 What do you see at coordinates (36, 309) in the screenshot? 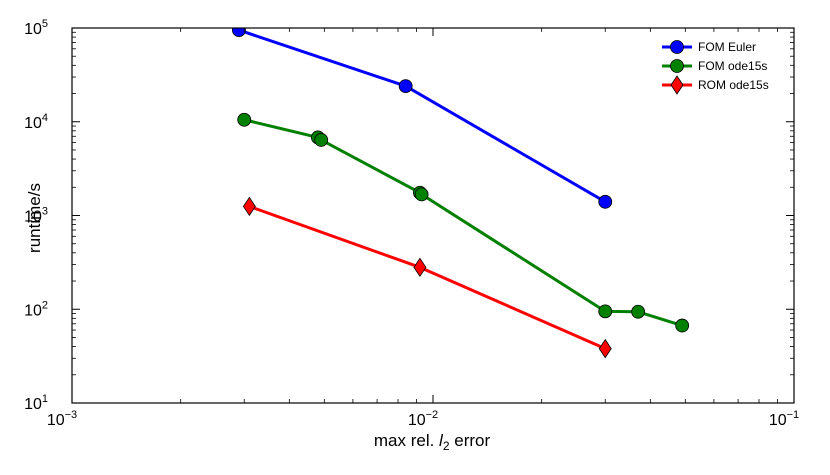
I see `y-tick-label: 10²` at bounding box center [36, 309].